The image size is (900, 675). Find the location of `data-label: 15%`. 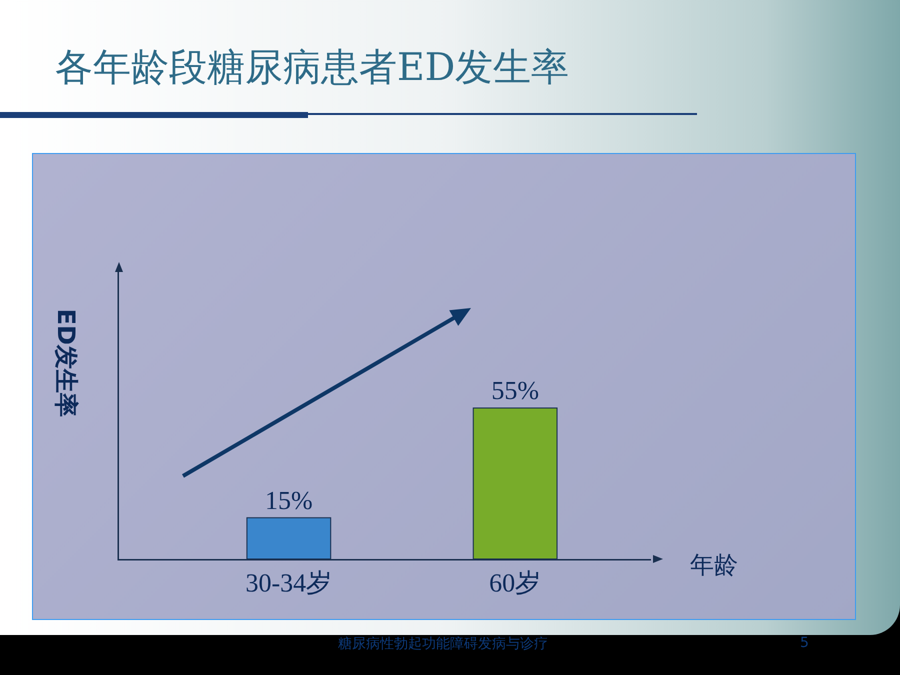

data-label: 15% is located at coordinates (288, 500).